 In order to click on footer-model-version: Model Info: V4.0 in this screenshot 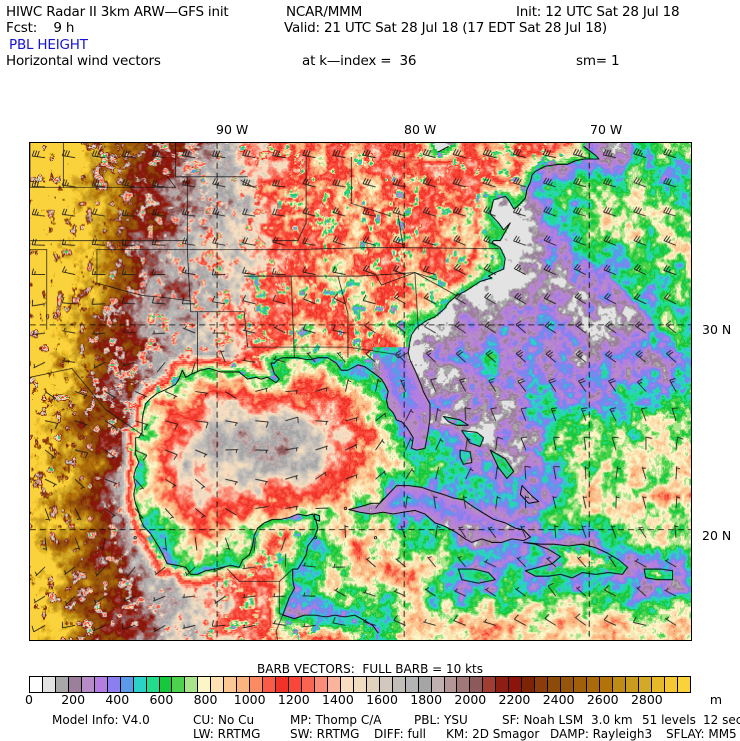, I will do `click(101, 720)`.